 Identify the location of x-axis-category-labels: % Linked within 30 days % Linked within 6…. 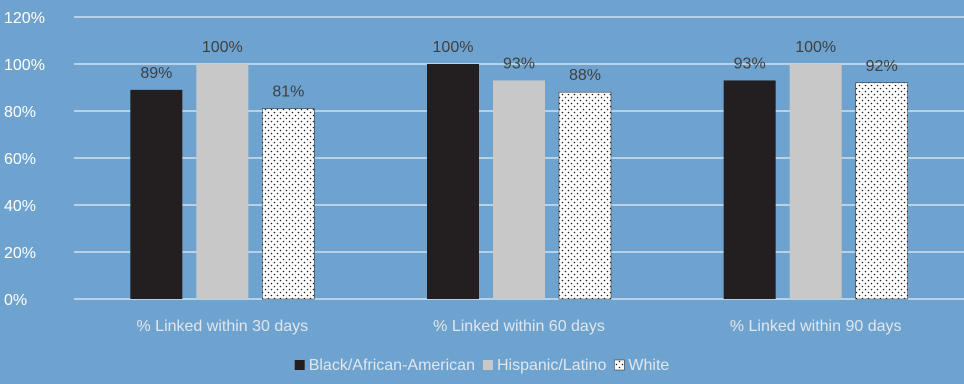
(519, 326).